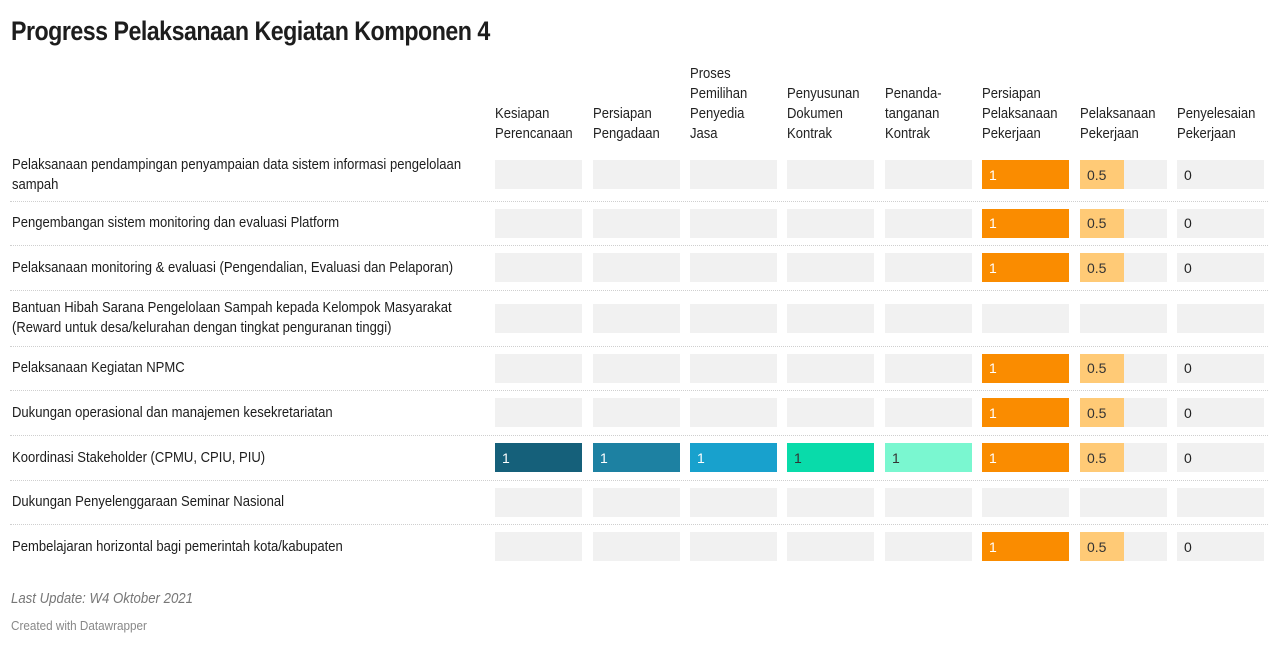 This screenshot has width=1280, height=650. What do you see at coordinates (536, 104) in the screenshot?
I see `column-header: Kesiapan Perencanaan` at bounding box center [536, 104].